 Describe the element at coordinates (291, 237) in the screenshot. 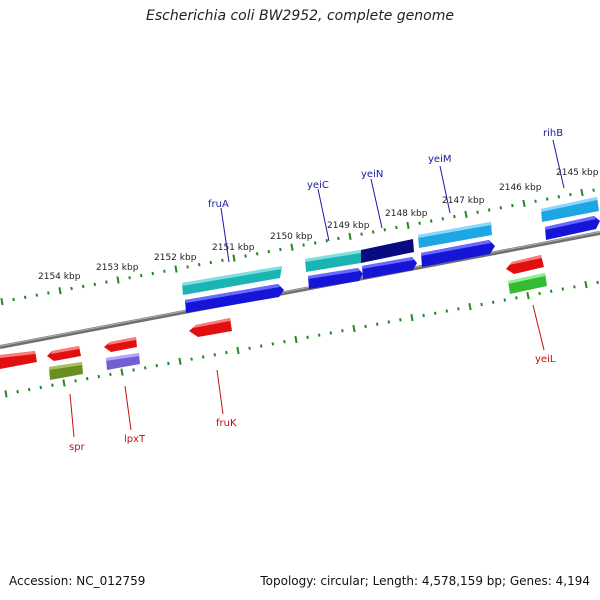

I see `tick-label: 2150 kbp` at that location.